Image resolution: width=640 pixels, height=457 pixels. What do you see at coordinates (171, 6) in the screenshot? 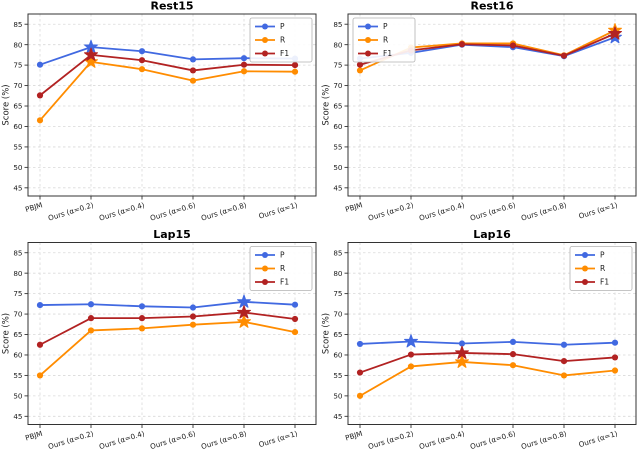
I see `chart-title: Rest15` at bounding box center [171, 6].